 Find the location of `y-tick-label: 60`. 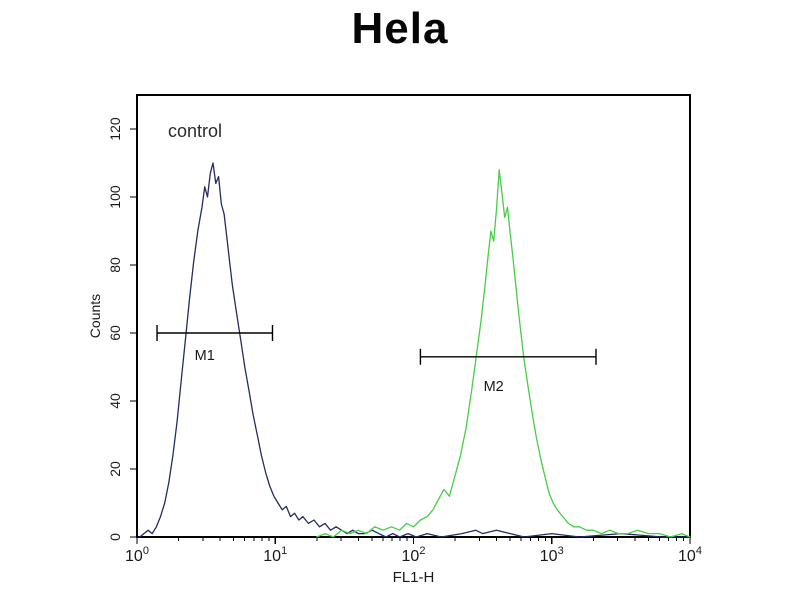

y-tick-label: 60 is located at coordinates (115, 333).